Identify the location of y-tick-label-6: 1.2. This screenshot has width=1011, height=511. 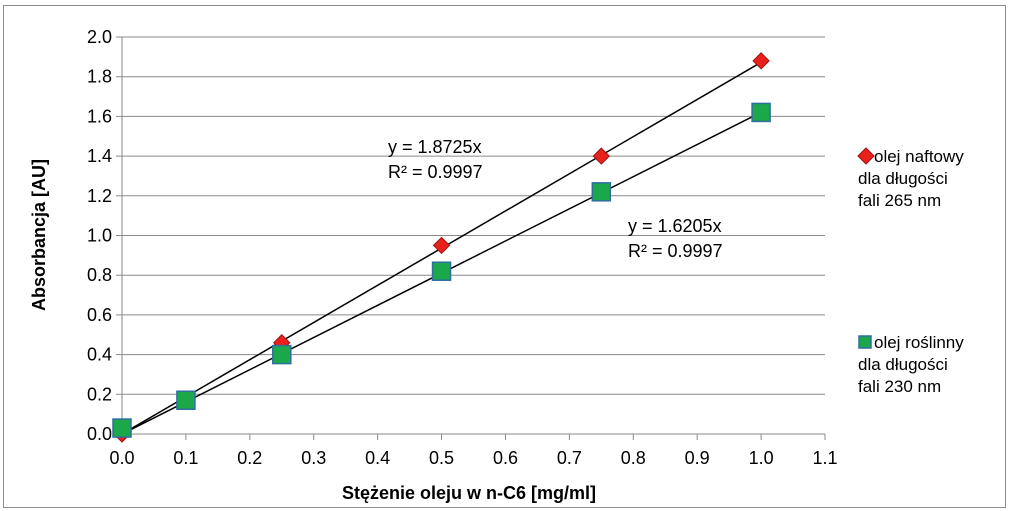
(99, 196).